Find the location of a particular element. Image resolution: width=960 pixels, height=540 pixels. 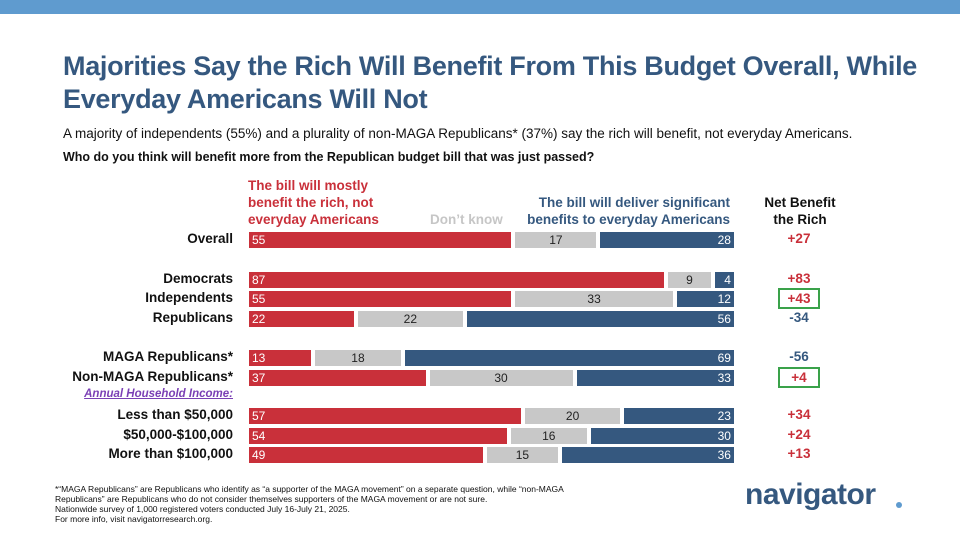

bar-dont-know: 18 is located at coordinates (358, 358).